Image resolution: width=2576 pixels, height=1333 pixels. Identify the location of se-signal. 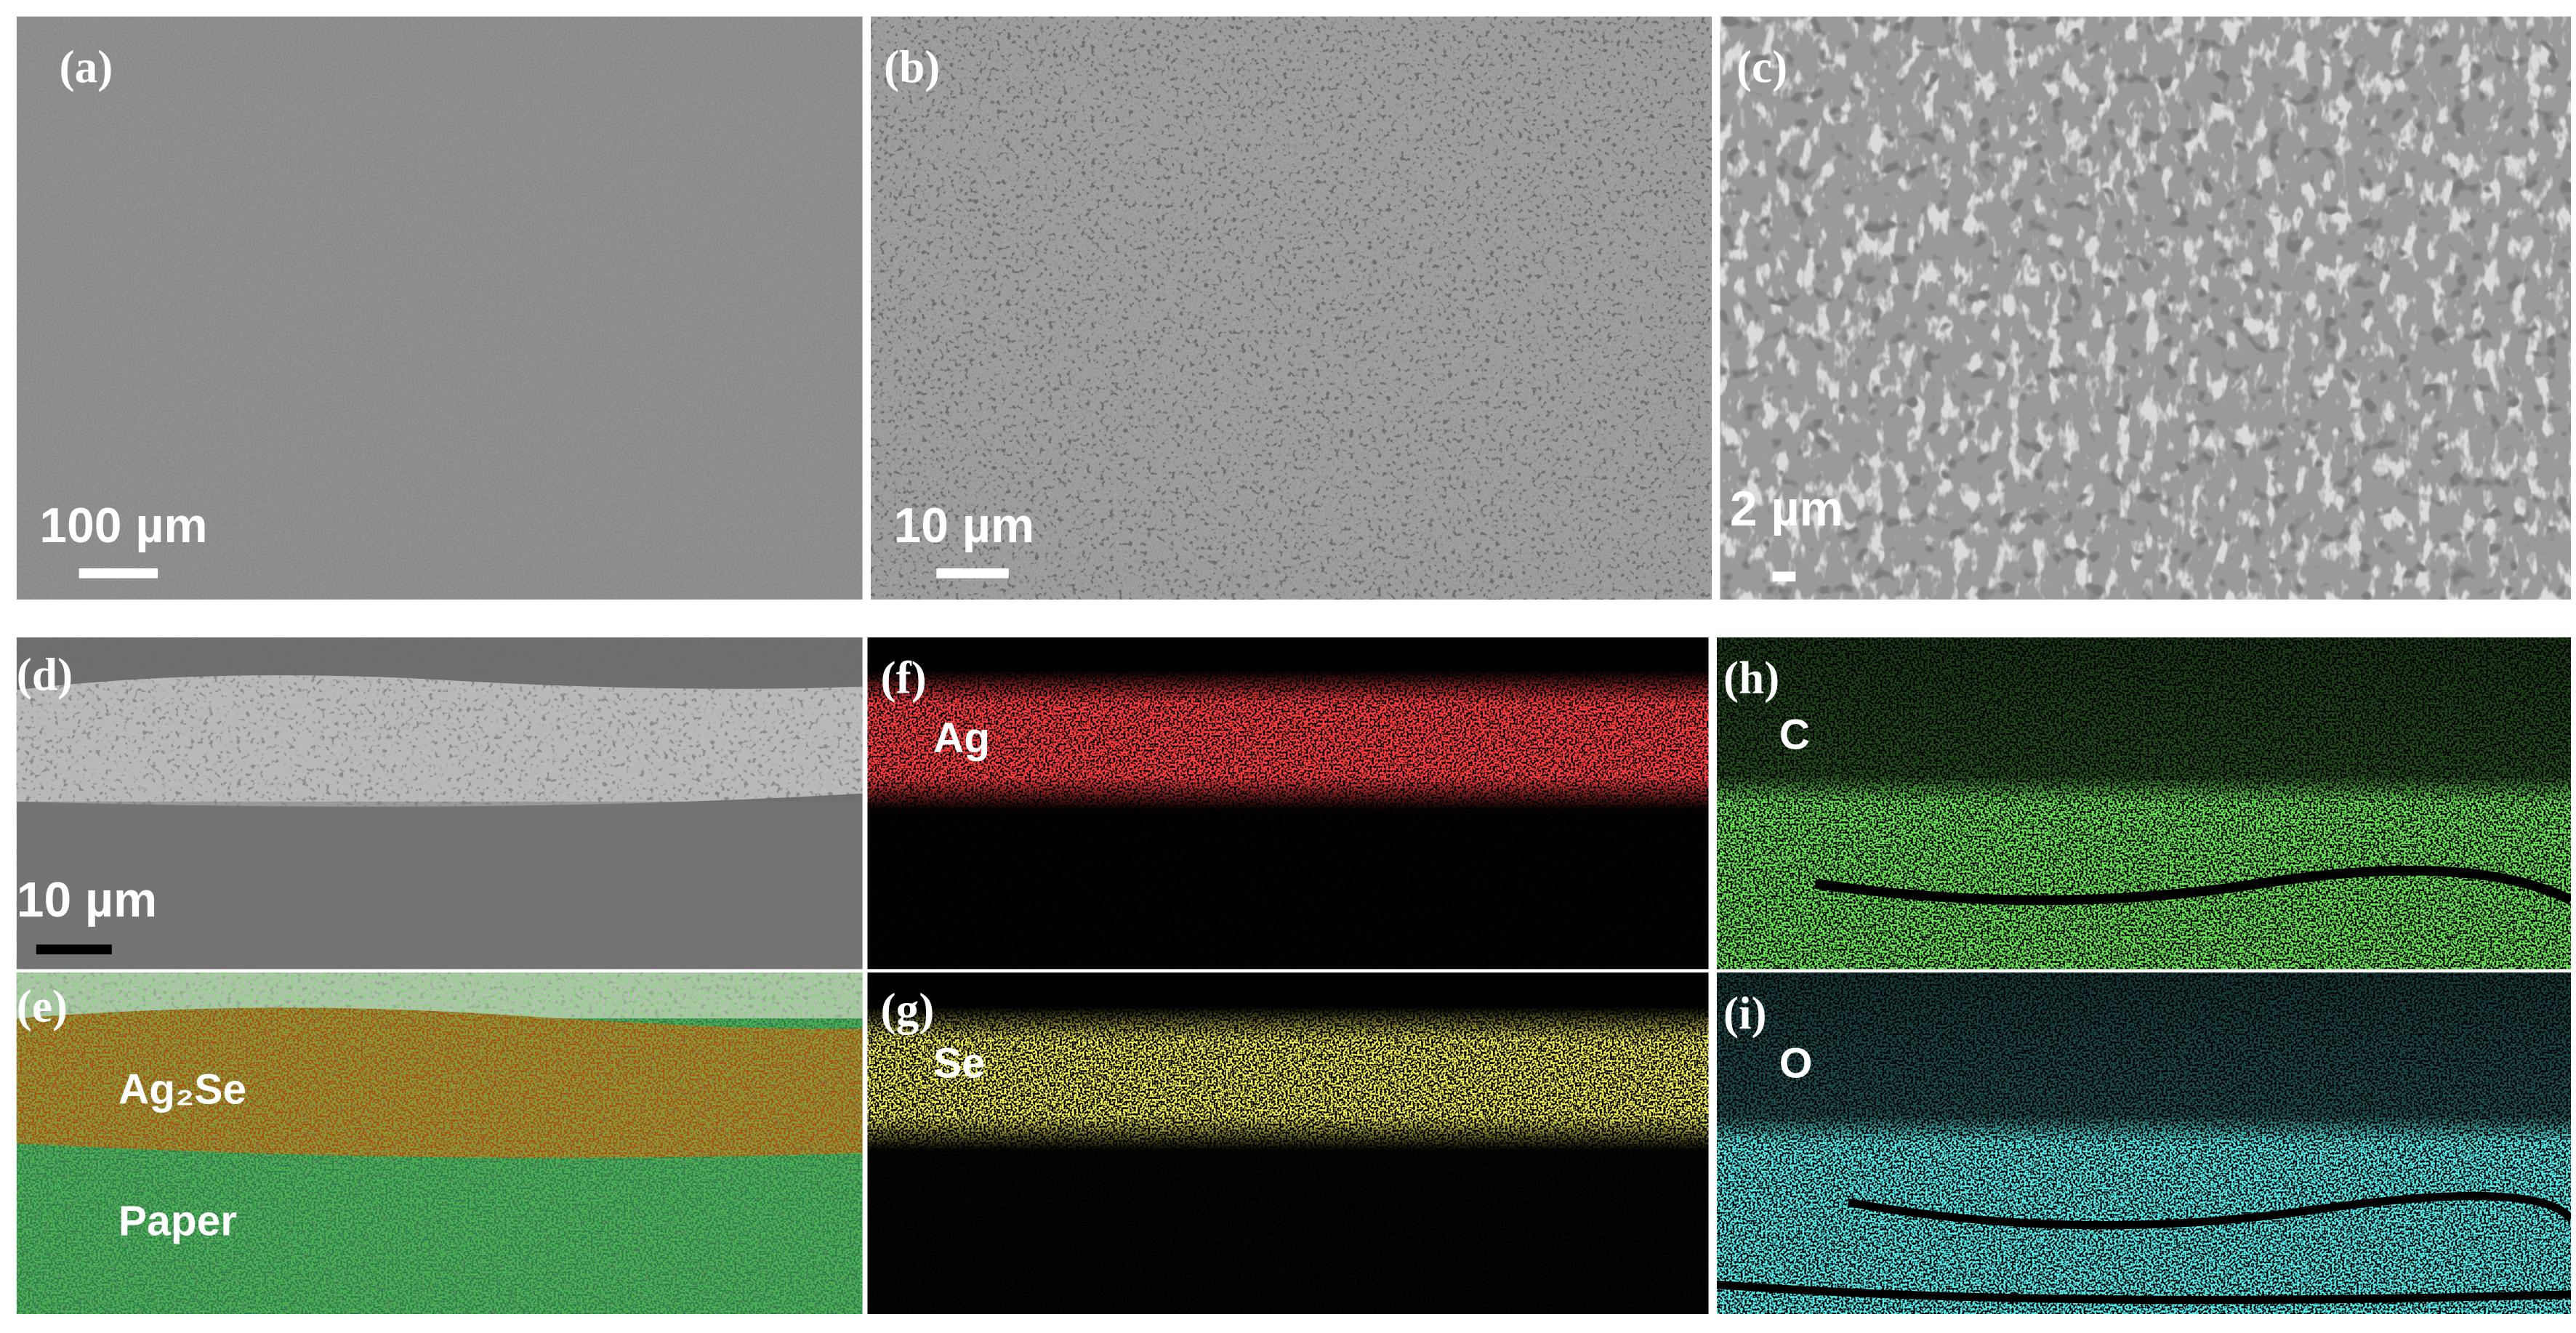
(1288, 1143).